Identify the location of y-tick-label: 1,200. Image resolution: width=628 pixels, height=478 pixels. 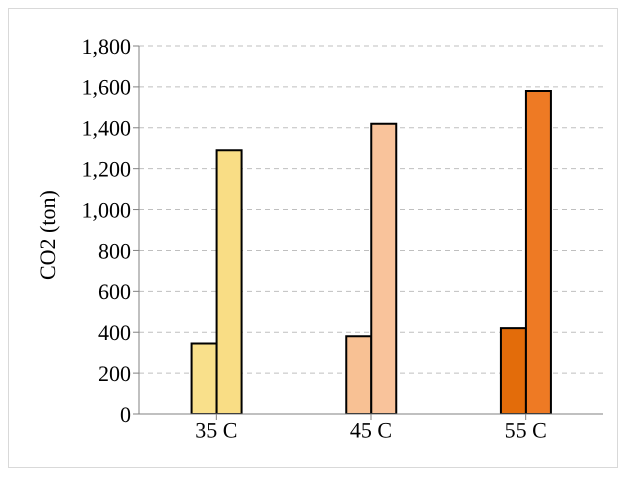
(106, 169).